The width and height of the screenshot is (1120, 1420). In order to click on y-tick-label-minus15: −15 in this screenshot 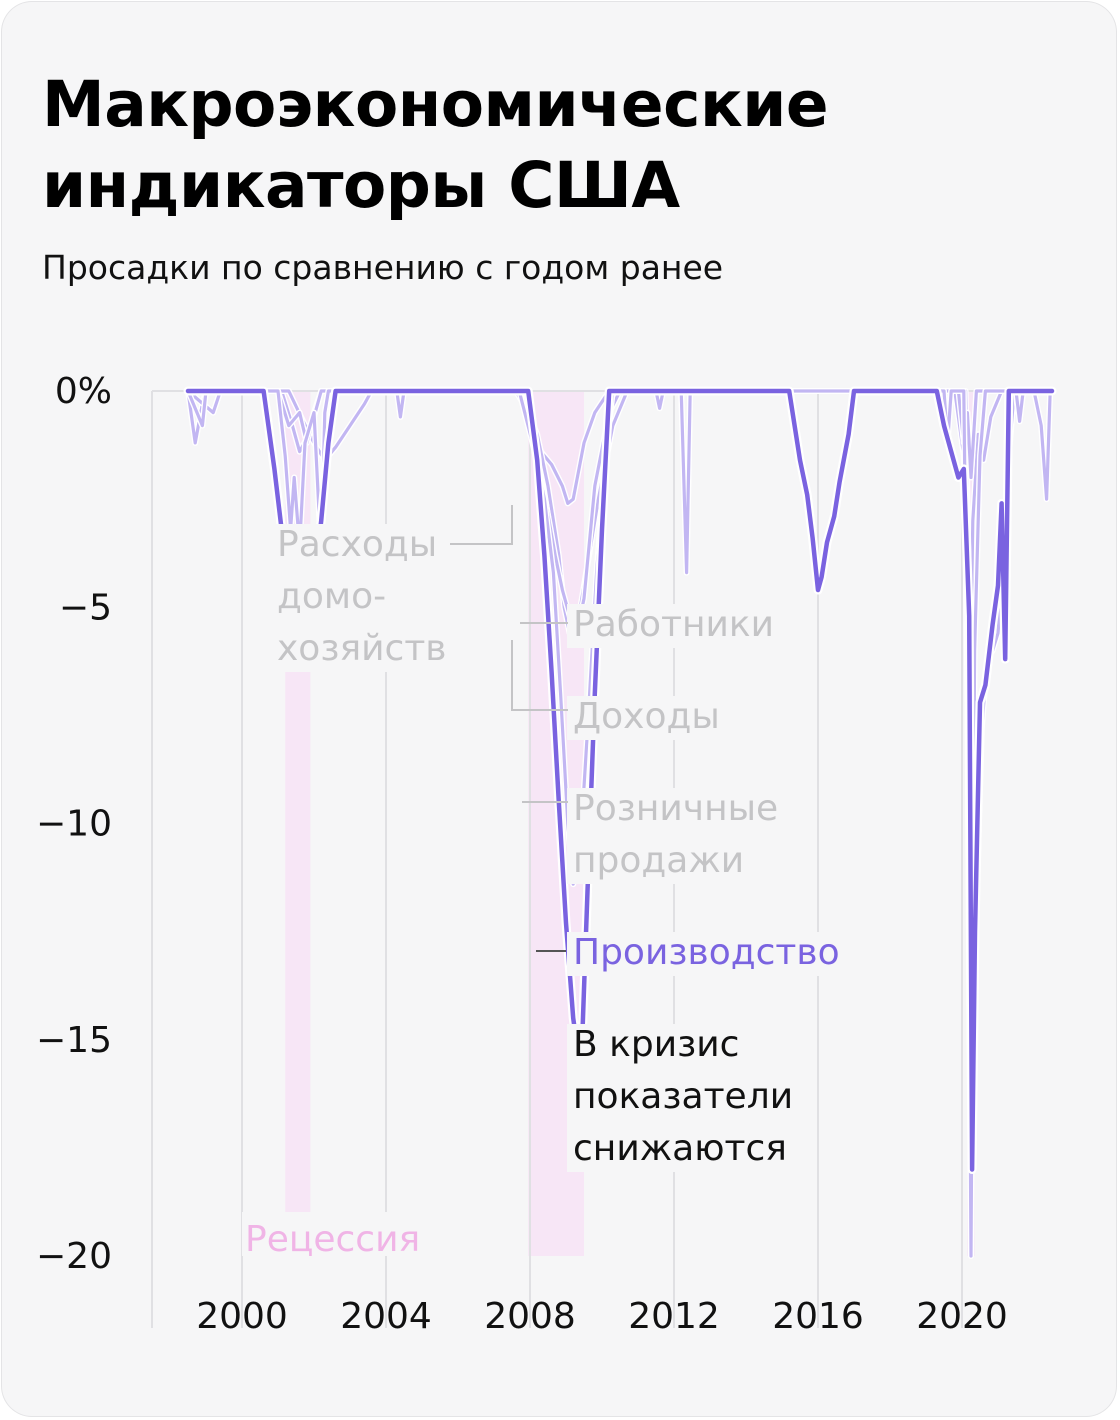, I will do `click(74, 1040)`.